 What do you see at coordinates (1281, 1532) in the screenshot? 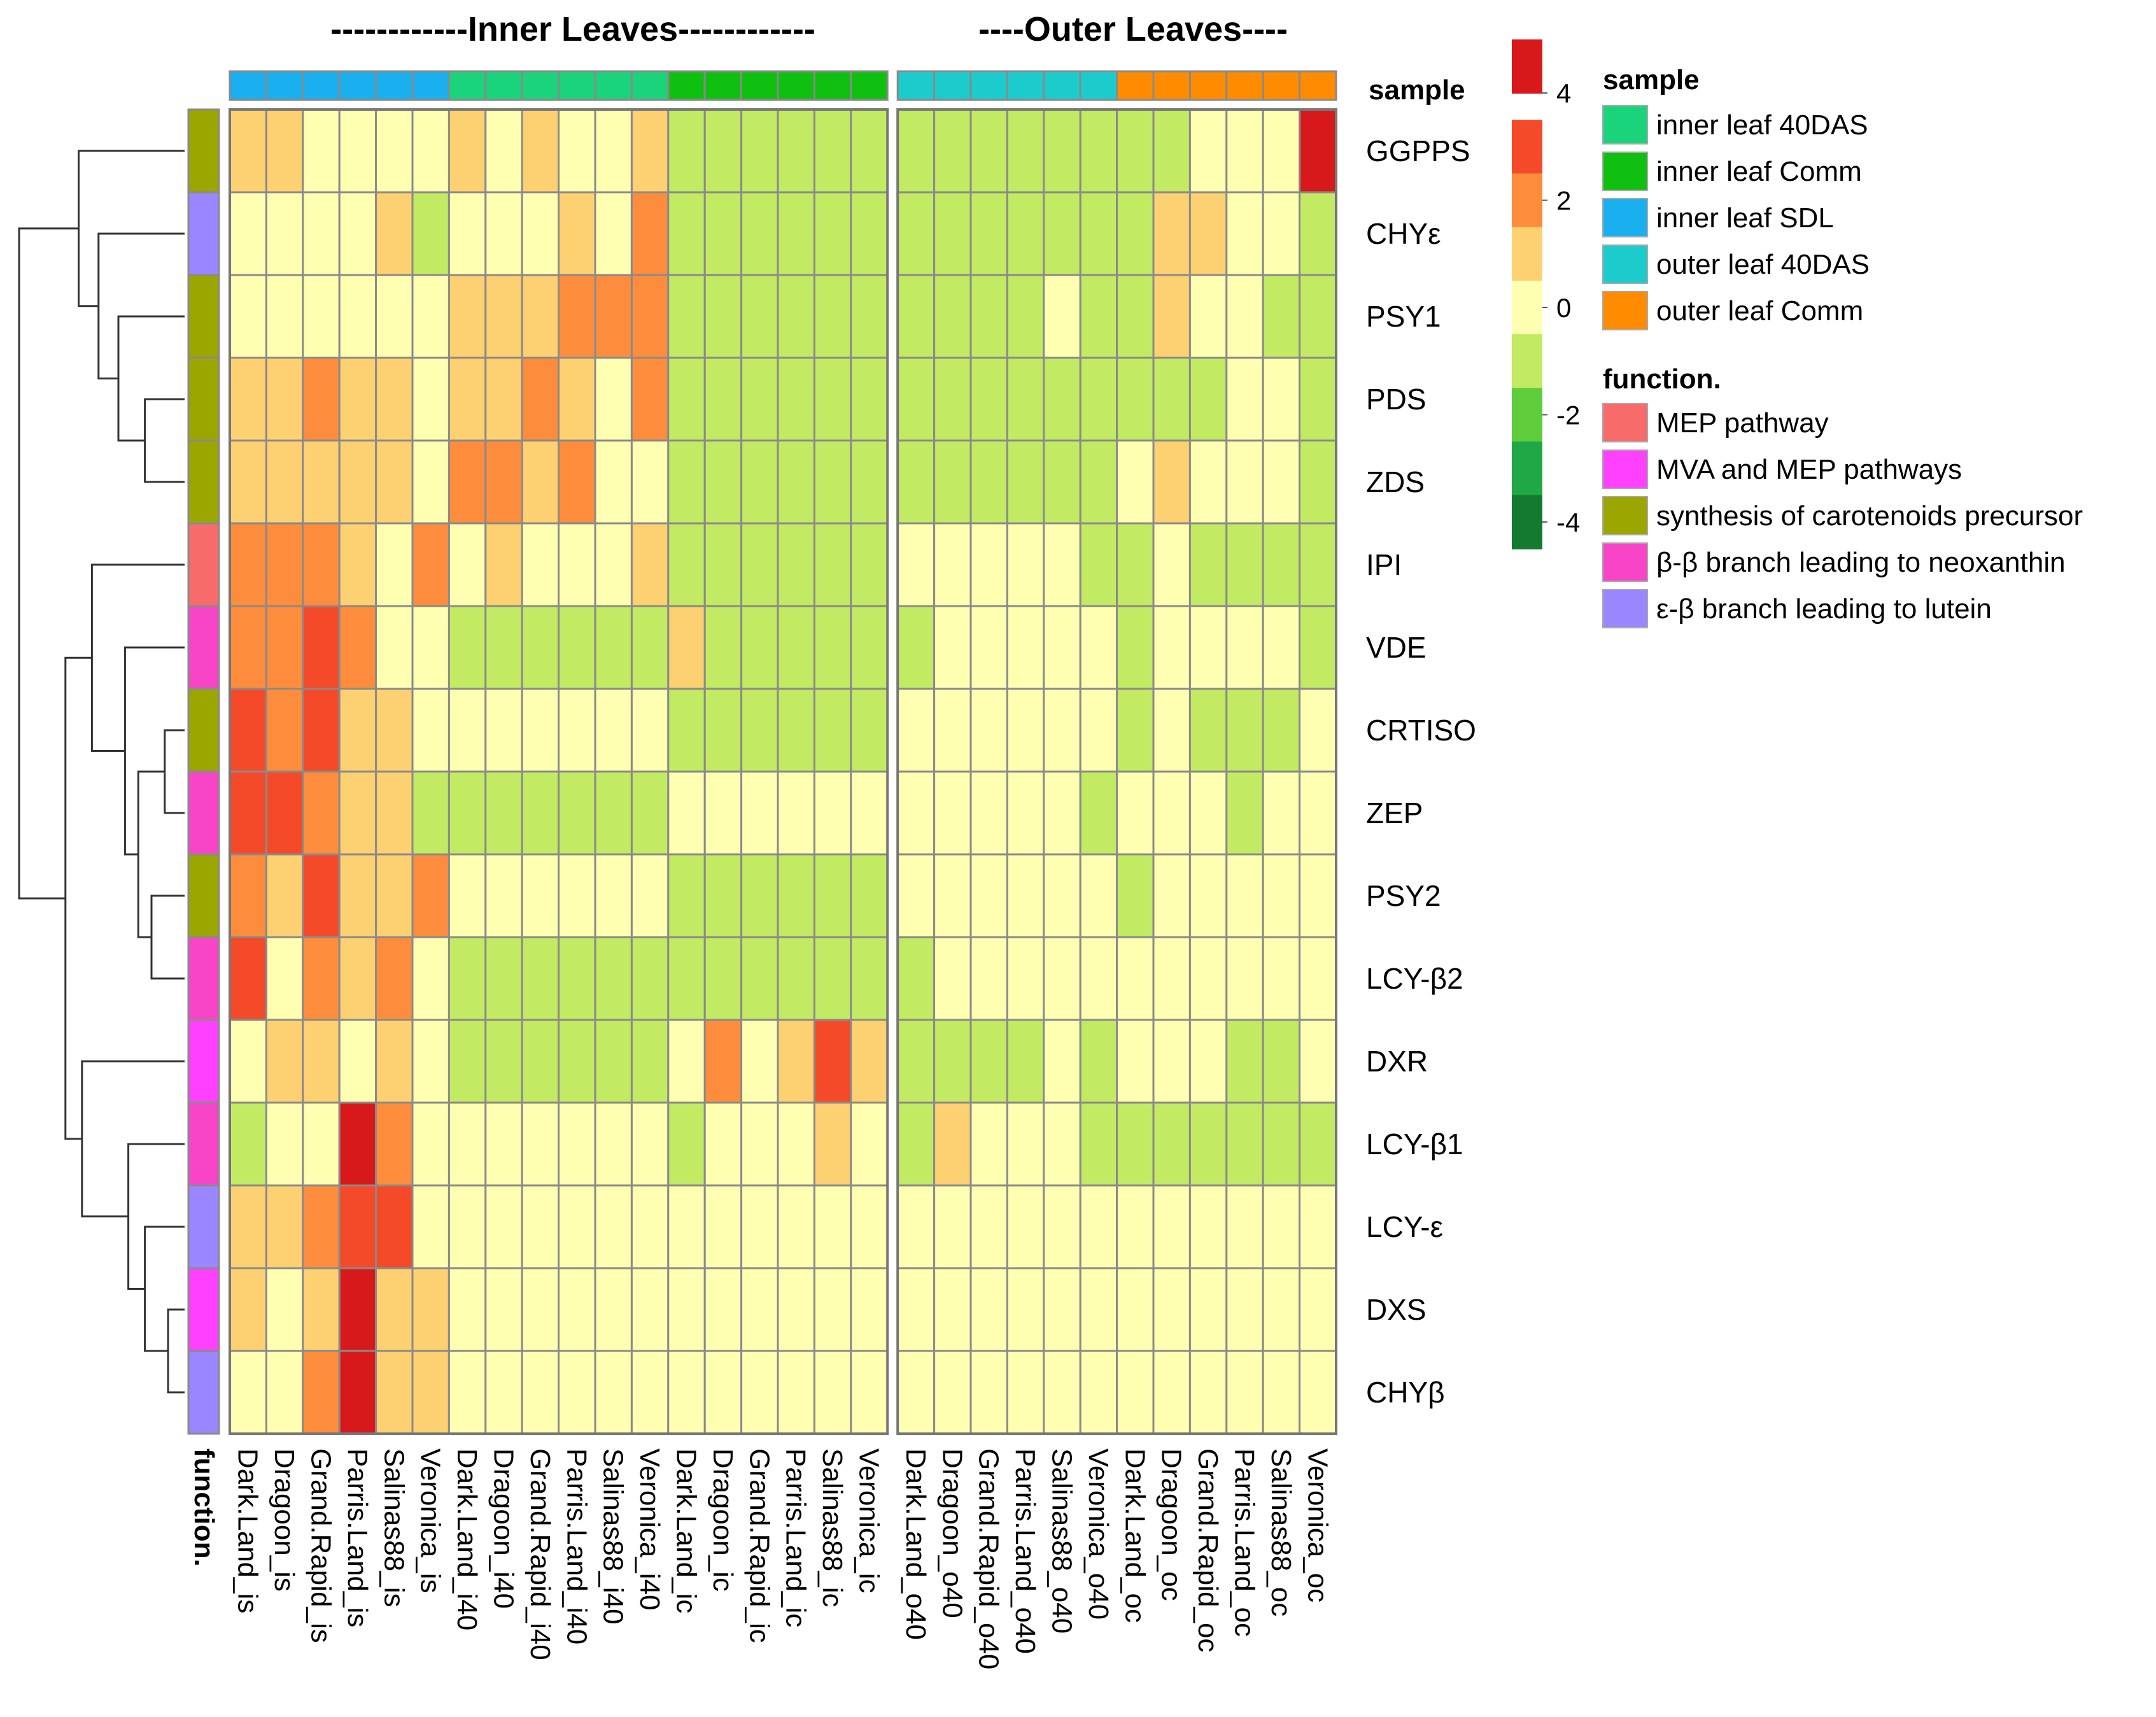
I see `column-label-salinas88-oc: Salinas88_oc` at bounding box center [1281, 1532].